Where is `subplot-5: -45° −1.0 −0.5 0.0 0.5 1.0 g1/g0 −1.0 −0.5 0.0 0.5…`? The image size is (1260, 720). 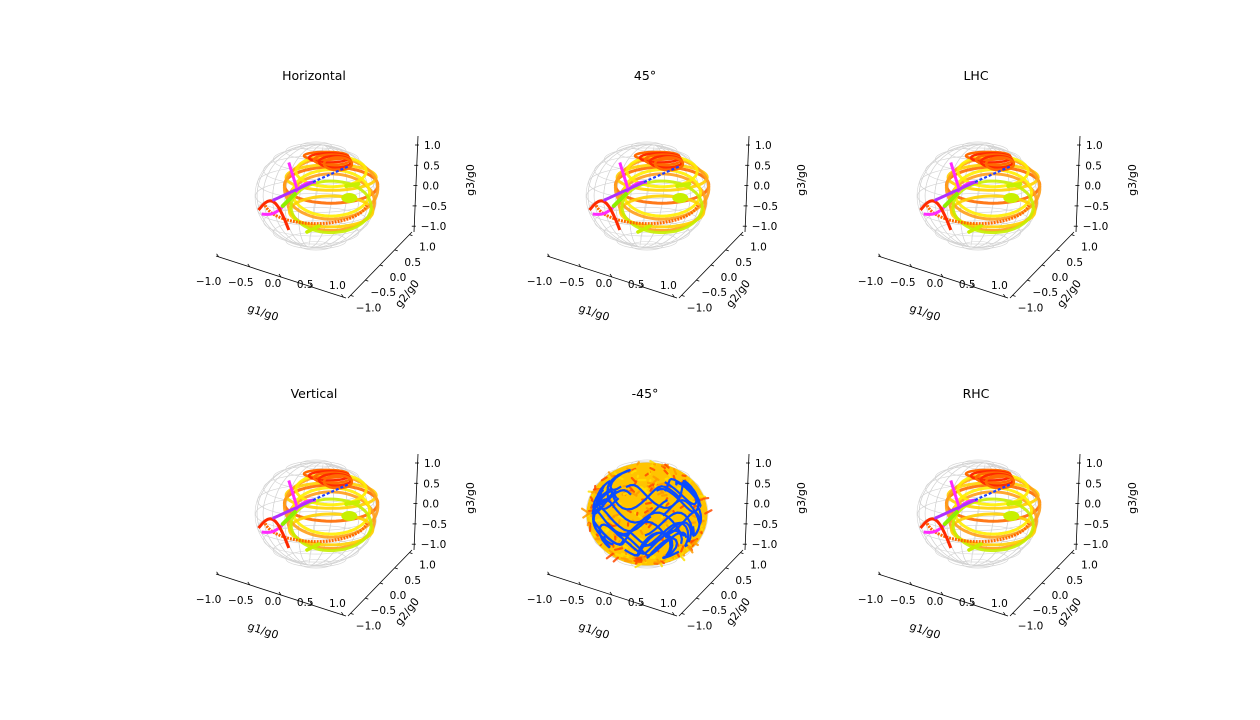
subplot-5: -45° −1.0 −0.5 0.0 0.5 1.0 g1/g0 −1.0 −0.5 0.0 0.5… is located at coordinates (667, 514).